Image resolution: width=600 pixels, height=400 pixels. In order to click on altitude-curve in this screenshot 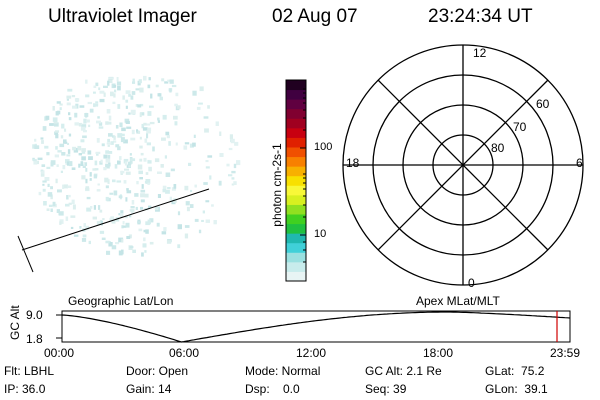, I will do `click(316, 327)`.